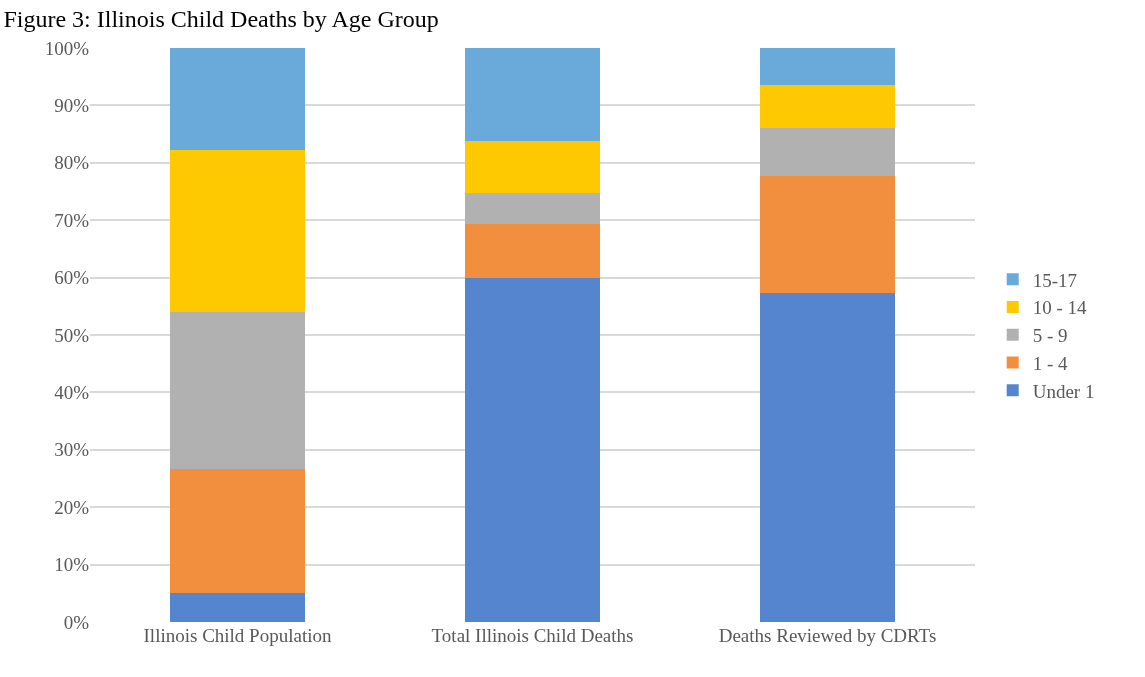  Describe the element at coordinates (827, 635) in the screenshot. I see `x-tick-label: Deaths Reviewed by CDRTs` at that location.